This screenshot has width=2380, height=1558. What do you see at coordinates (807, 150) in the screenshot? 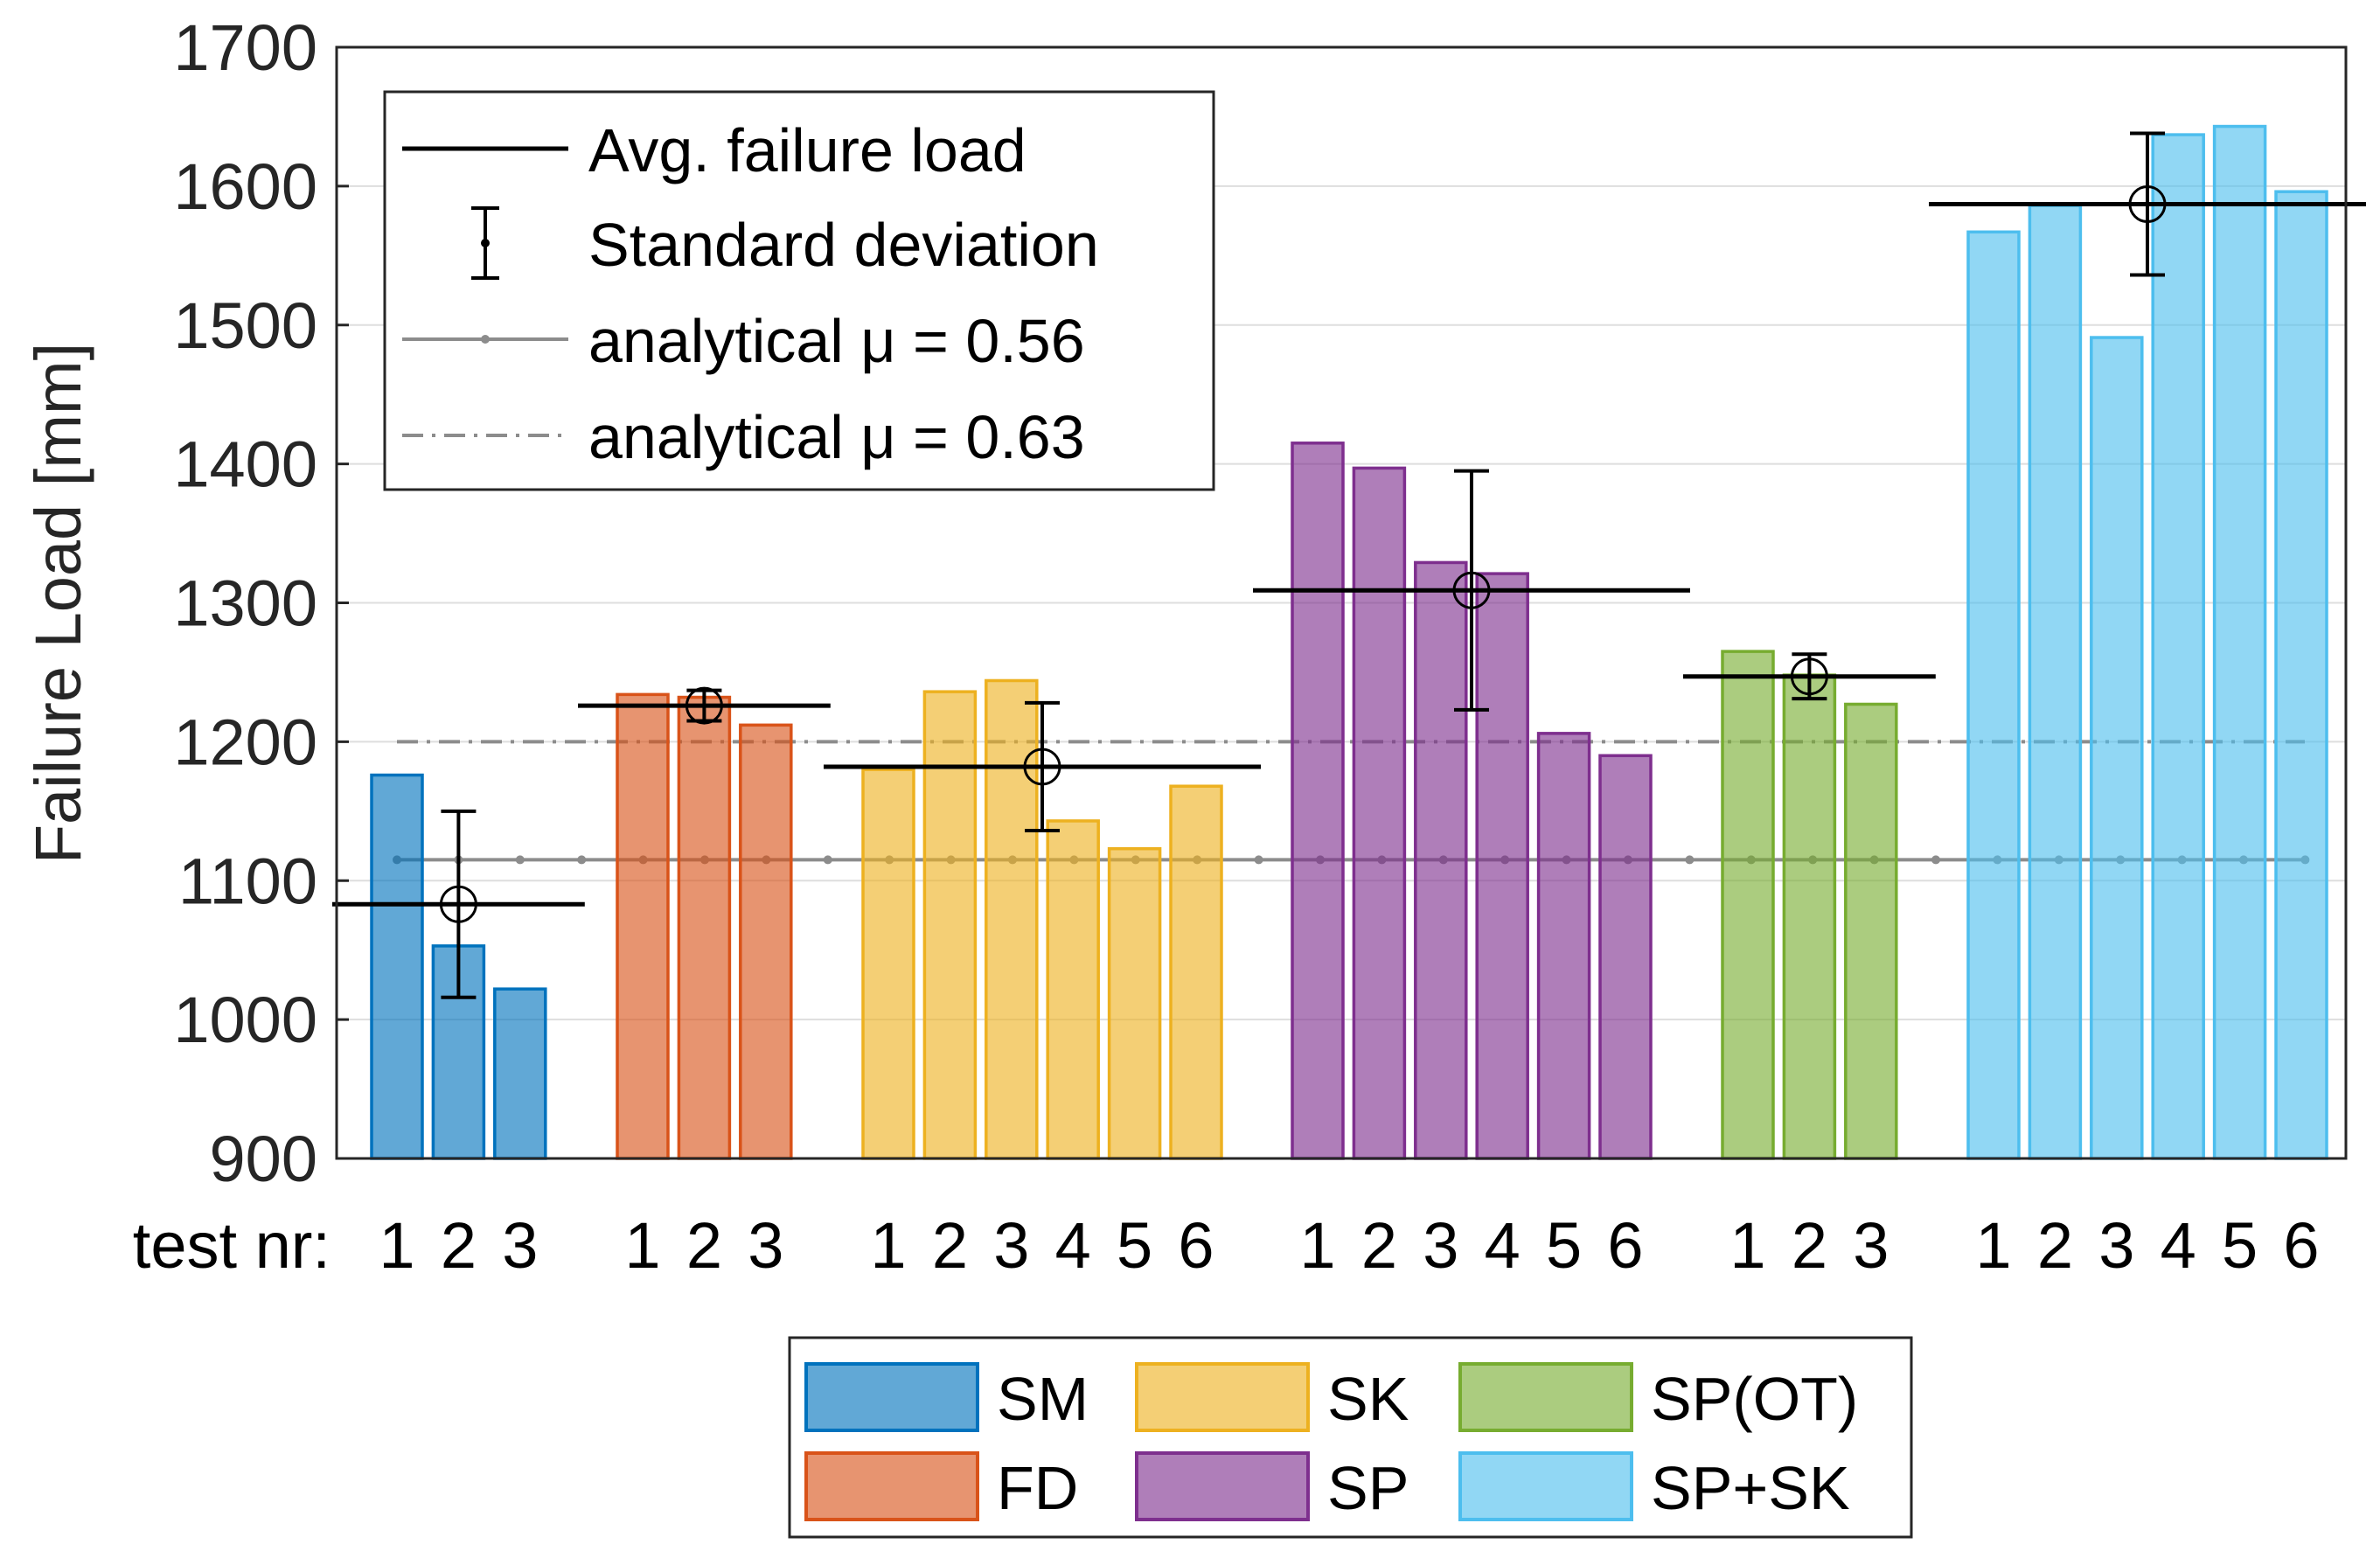
I see `legend-line-label: Avg. failure load` at bounding box center [807, 150].